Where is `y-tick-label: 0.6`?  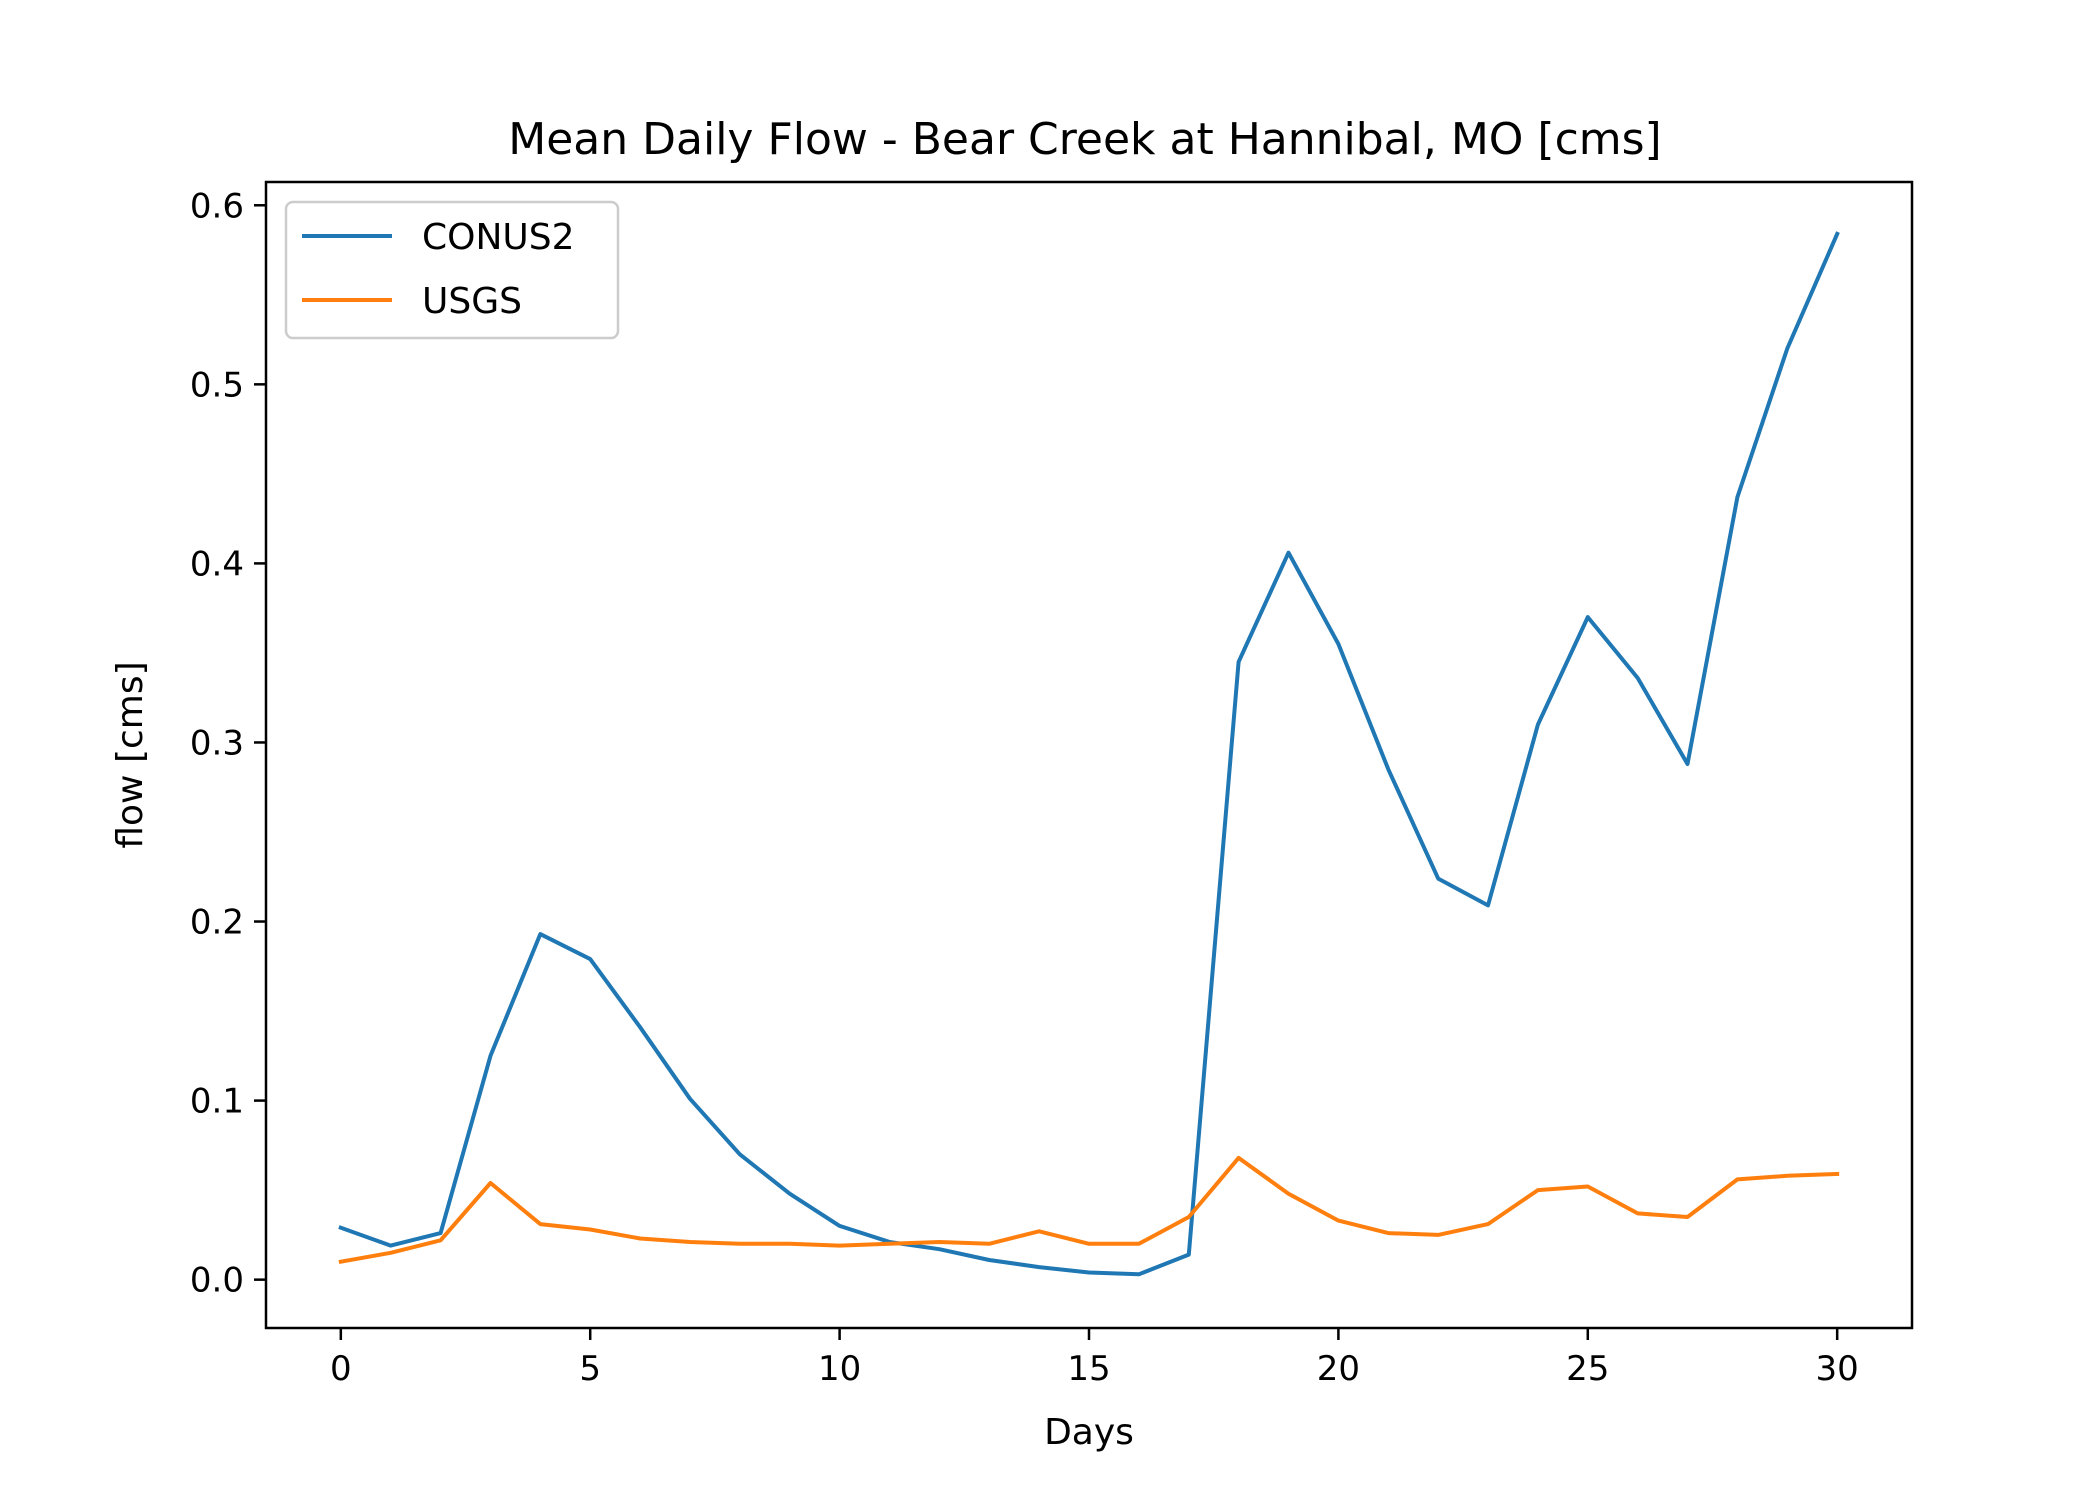
y-tick-label: 0.6 is located at coordinates (217, 206).